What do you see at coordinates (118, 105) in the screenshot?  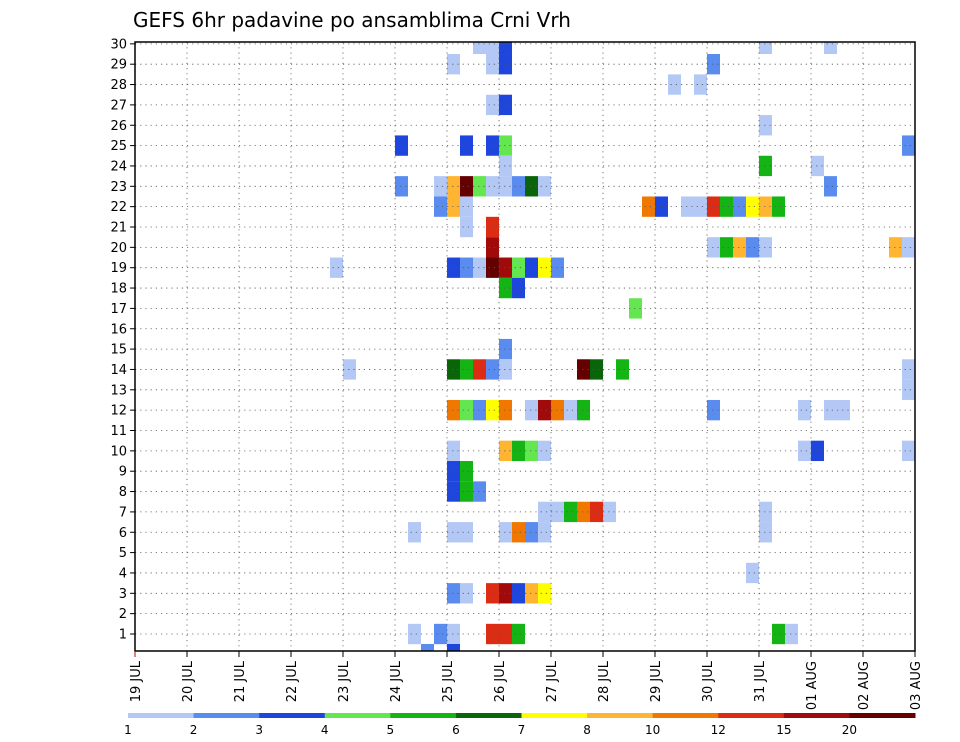 I see `y-tick-label: 27` at bounding box center [118, 105].